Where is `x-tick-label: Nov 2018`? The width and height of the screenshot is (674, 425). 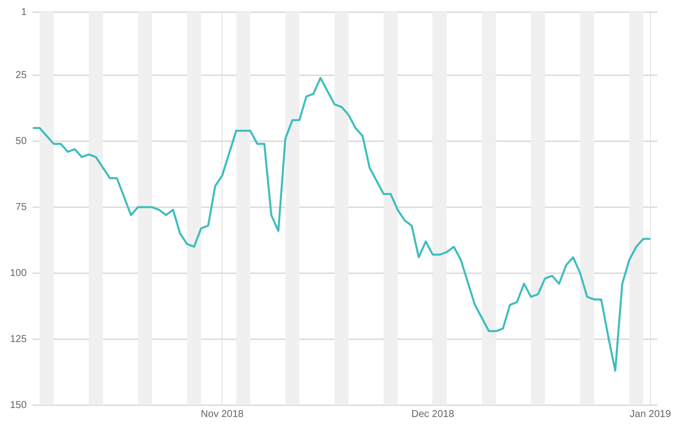 x-tick-label: Nov 2018 is located at coordinates (222, 414).